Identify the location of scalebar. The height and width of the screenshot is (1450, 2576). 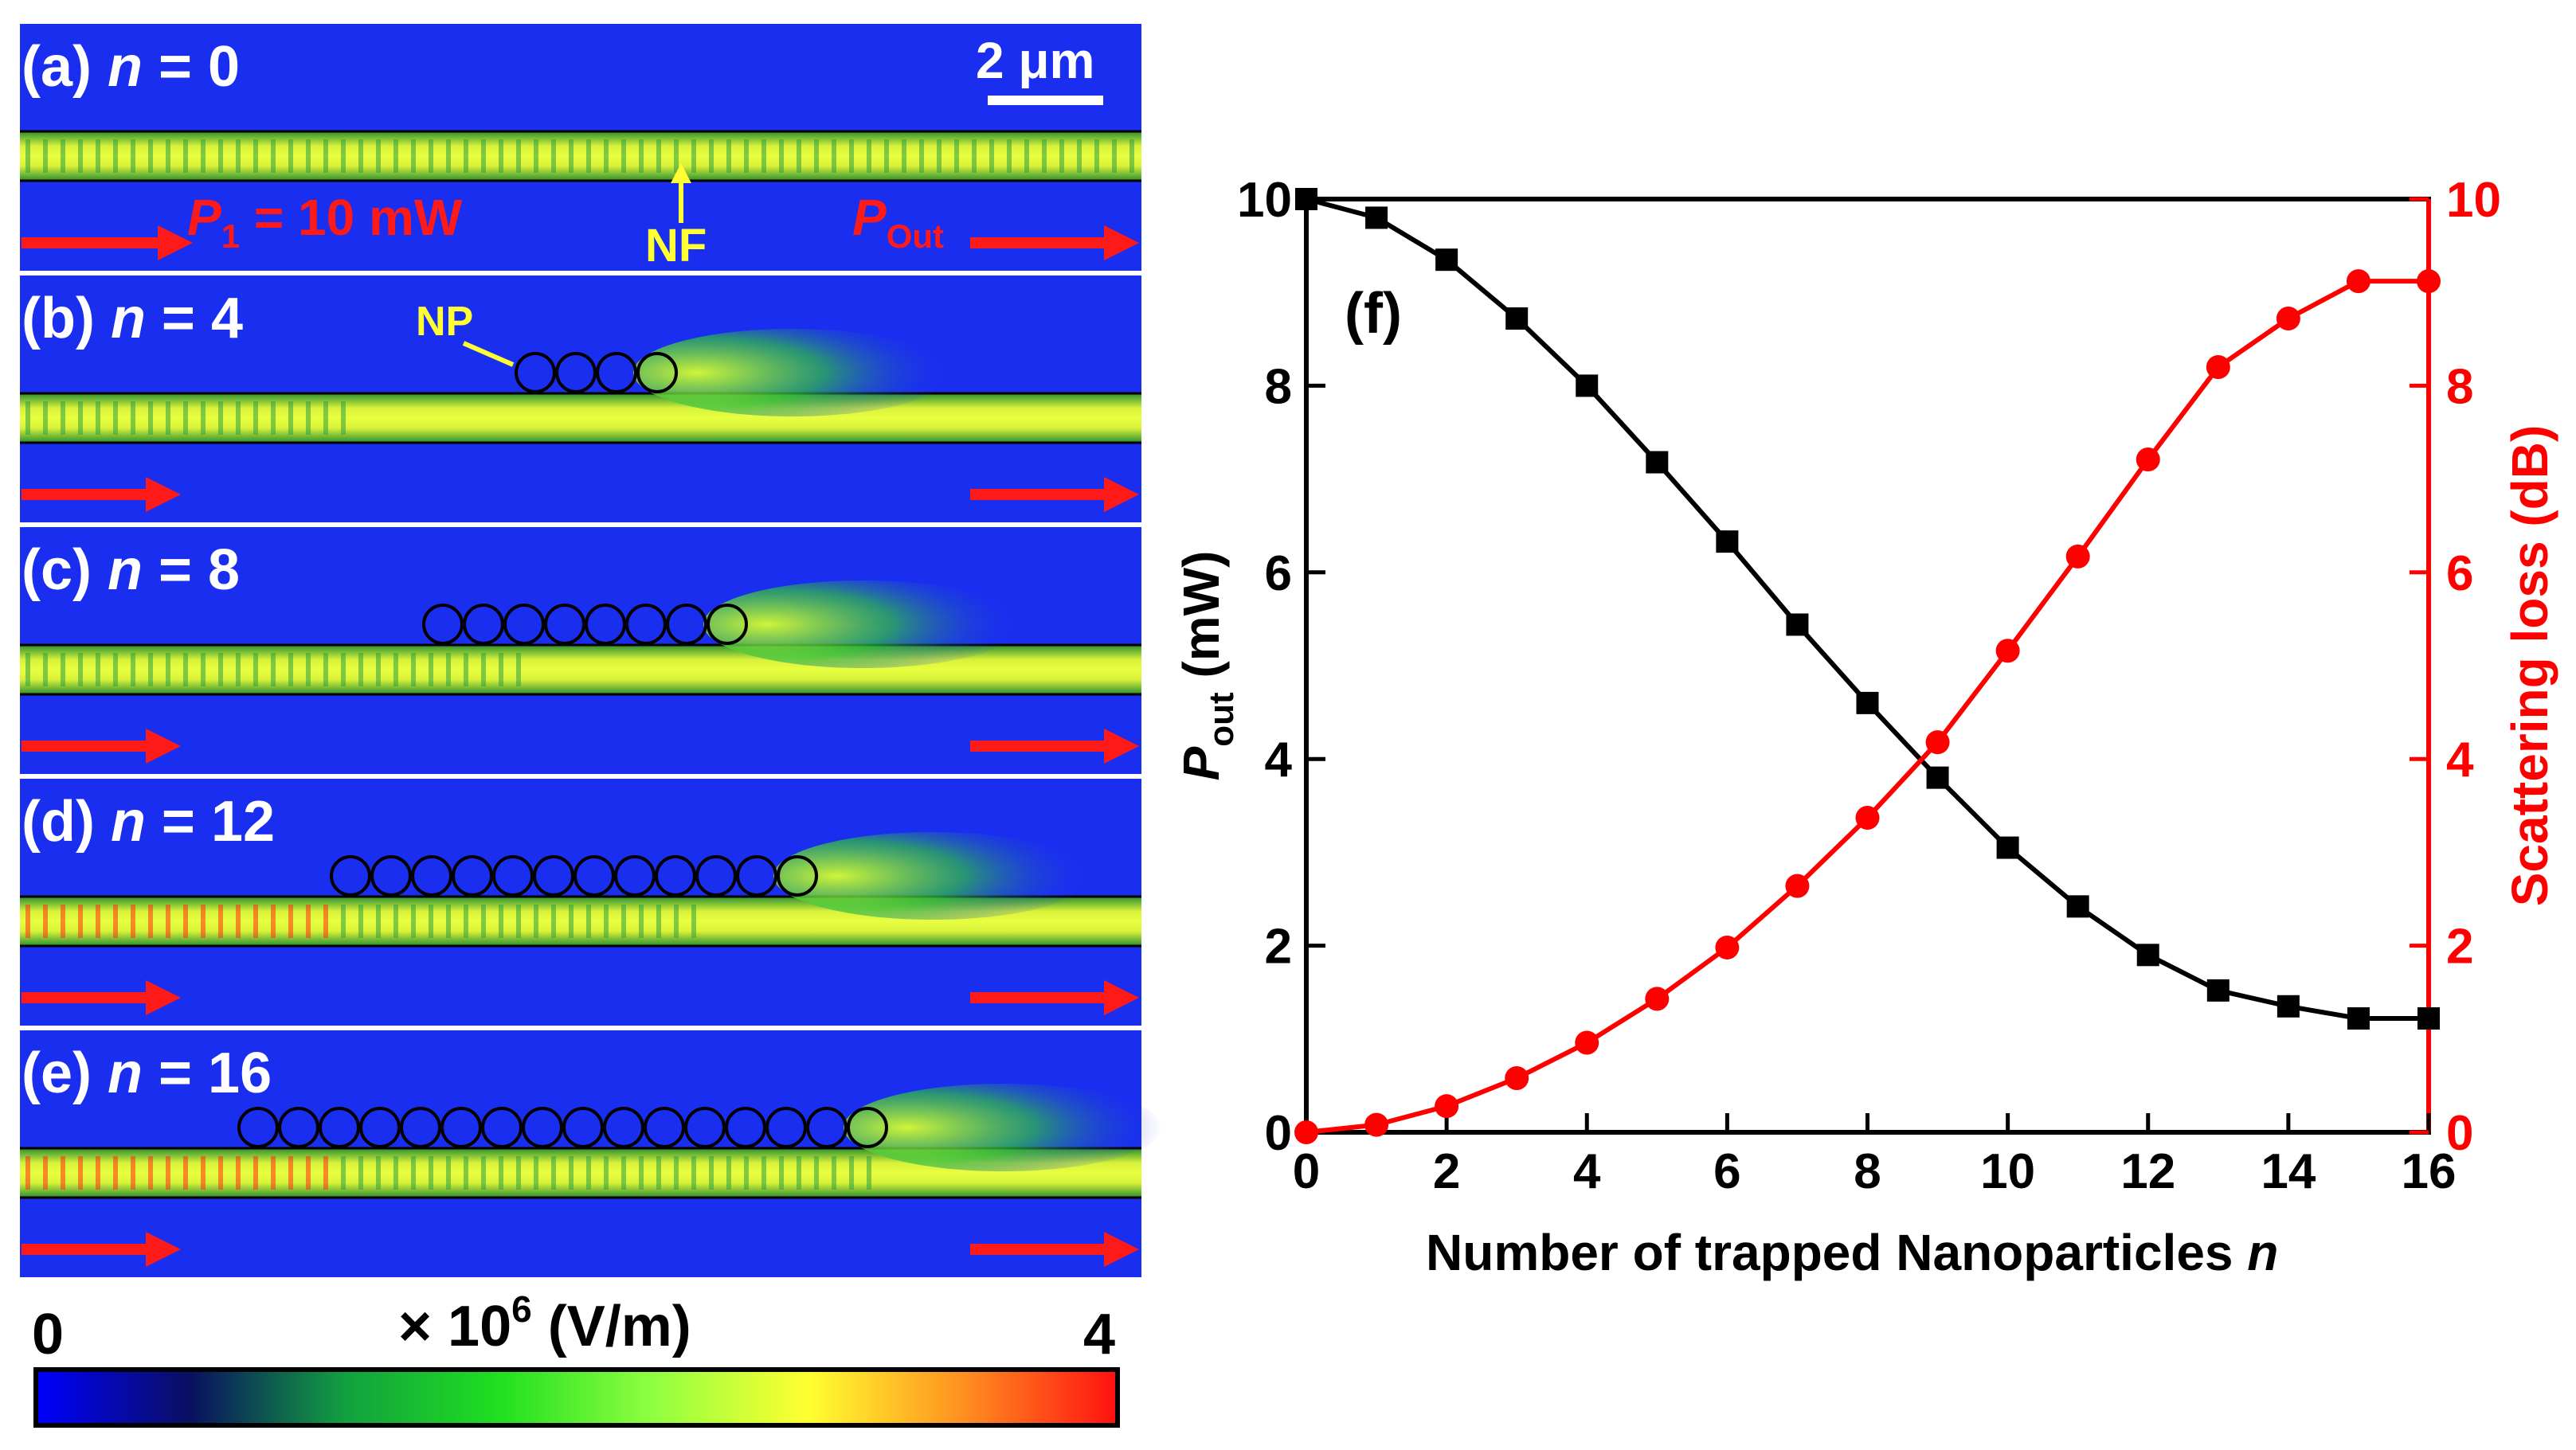
(1045, 100).